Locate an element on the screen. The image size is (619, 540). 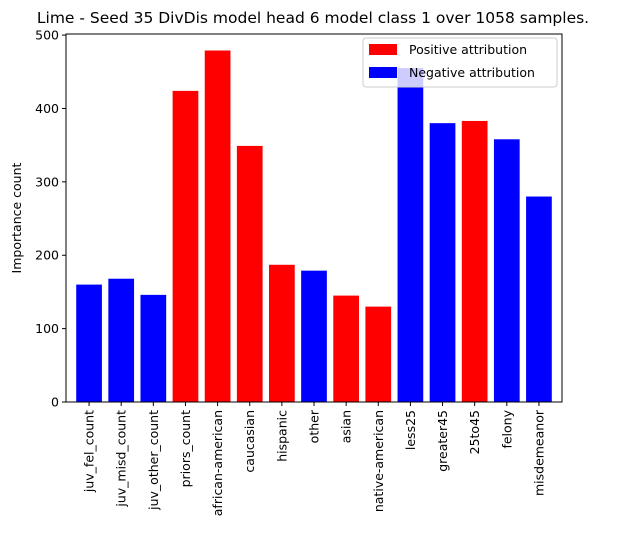
x-tick-label: native-american is located at coordinates (378, 461).